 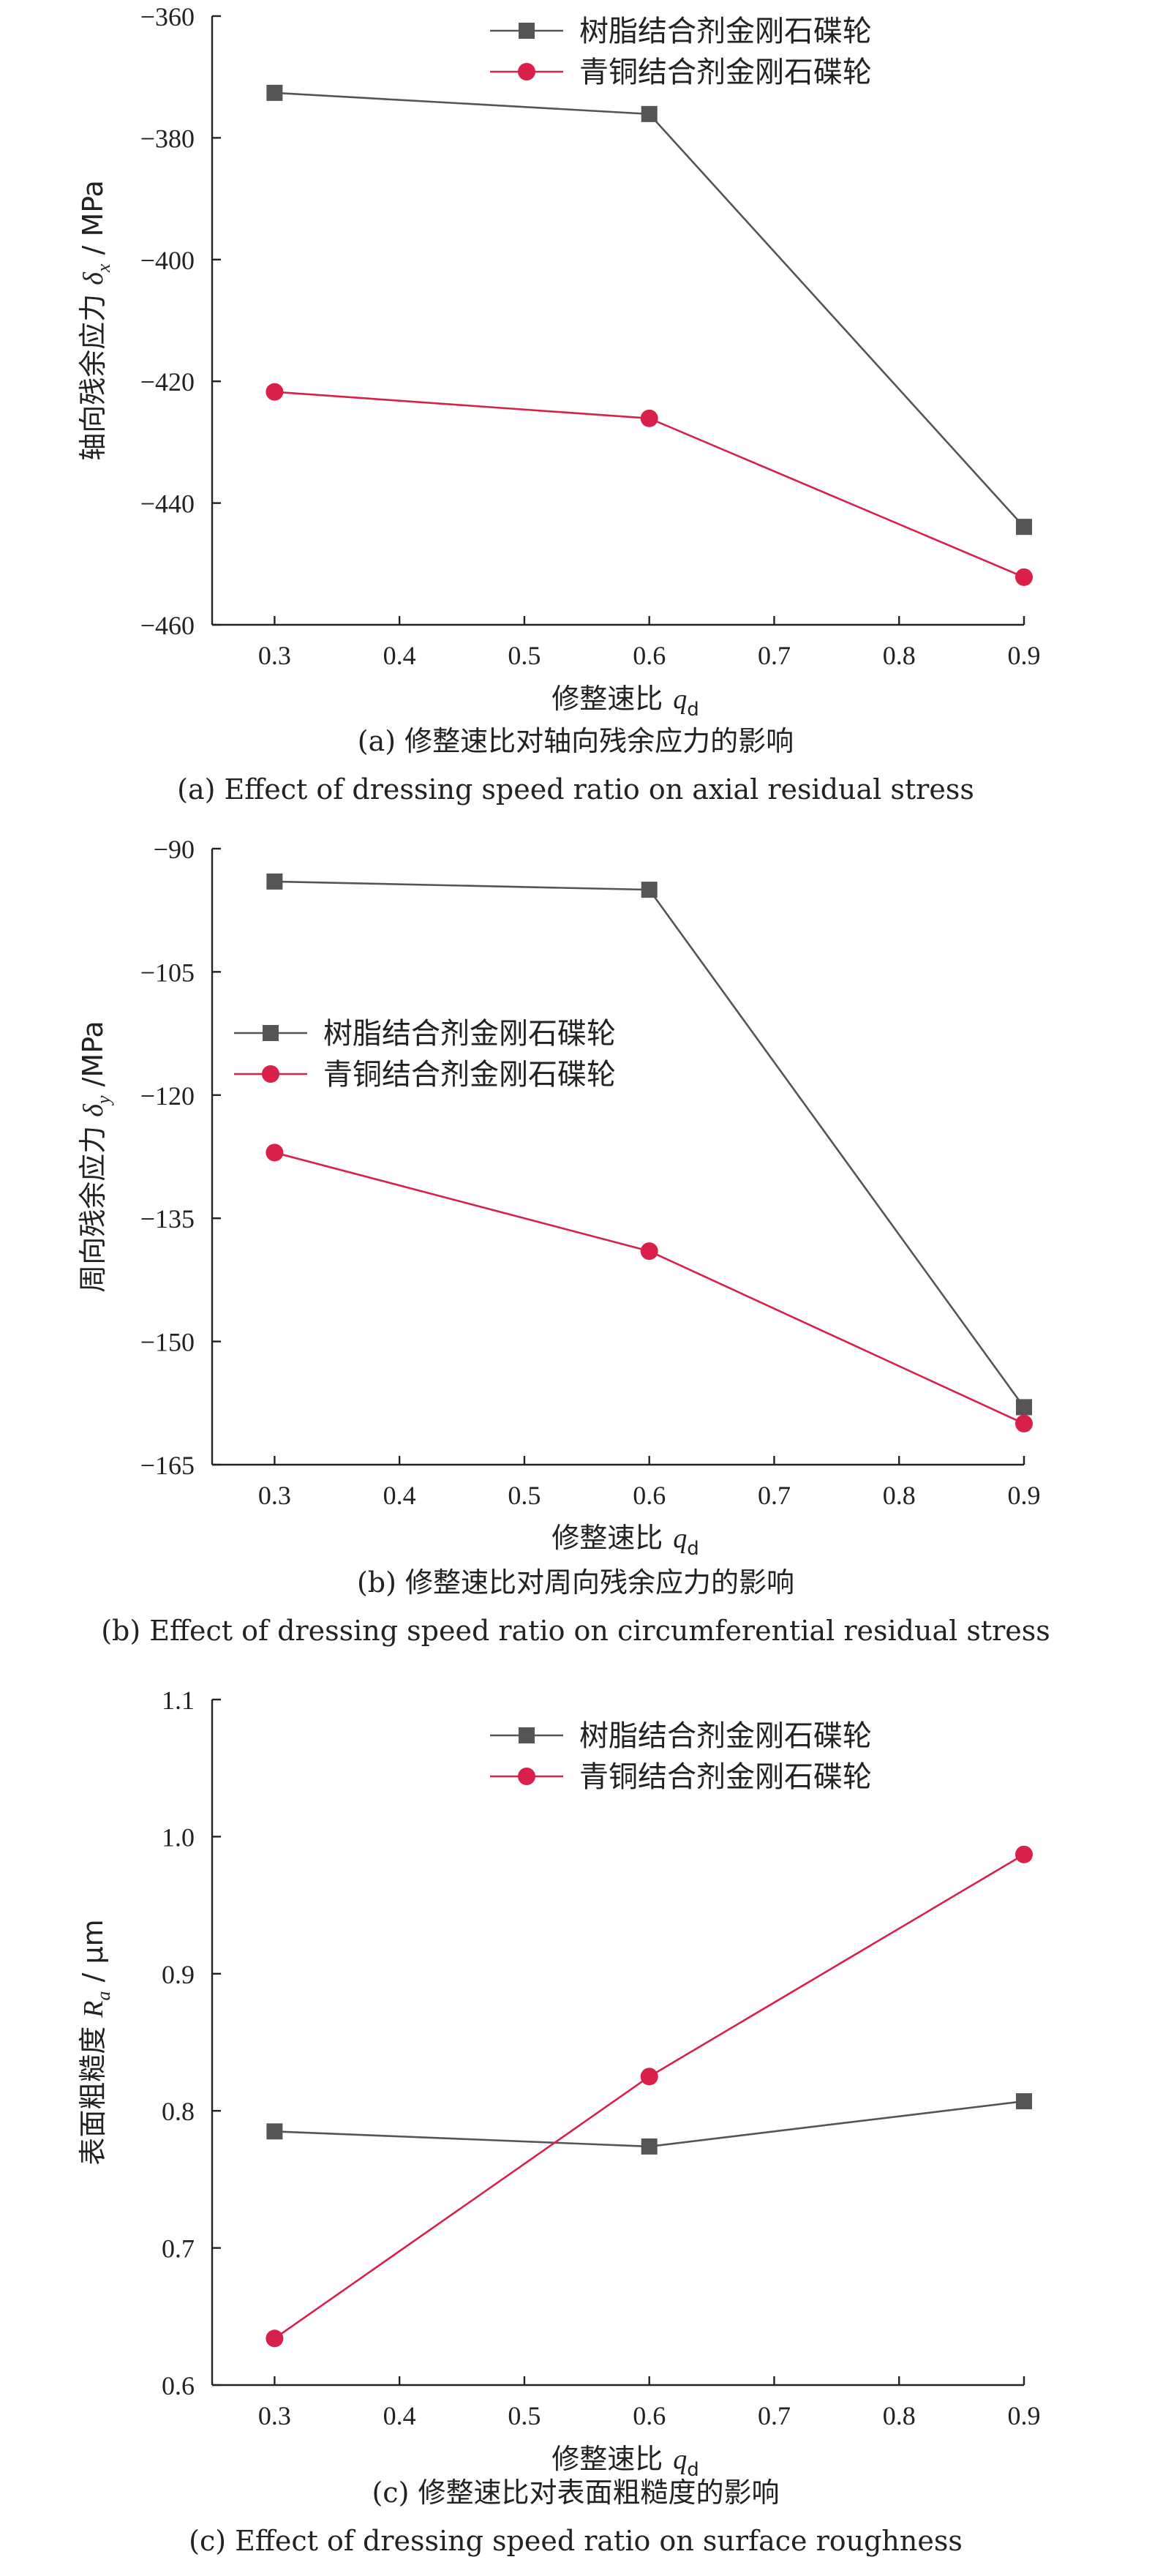 I want to click on y-tick-label: 0.6, so click(x=178, y=2385).